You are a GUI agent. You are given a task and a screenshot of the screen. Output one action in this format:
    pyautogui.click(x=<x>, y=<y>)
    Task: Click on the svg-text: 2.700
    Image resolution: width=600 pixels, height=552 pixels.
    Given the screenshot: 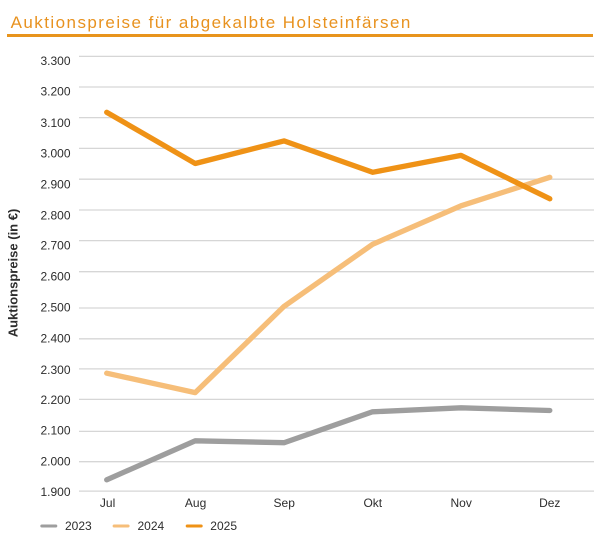 What is the action you would take?
    pyautogui.click(x=55, y=245)
    